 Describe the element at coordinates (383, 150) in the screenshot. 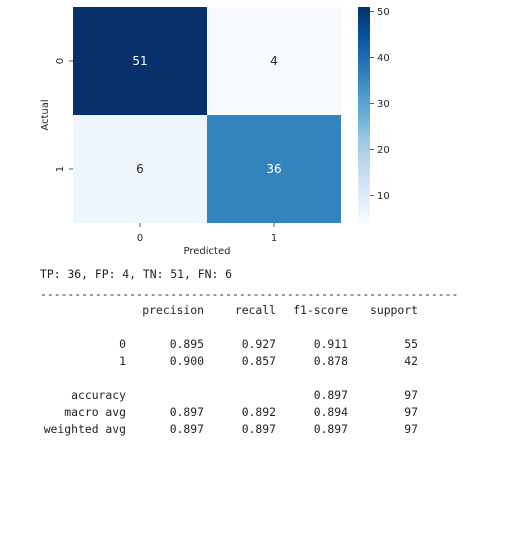

I see `colorbar-tick-label: 20` at that location.